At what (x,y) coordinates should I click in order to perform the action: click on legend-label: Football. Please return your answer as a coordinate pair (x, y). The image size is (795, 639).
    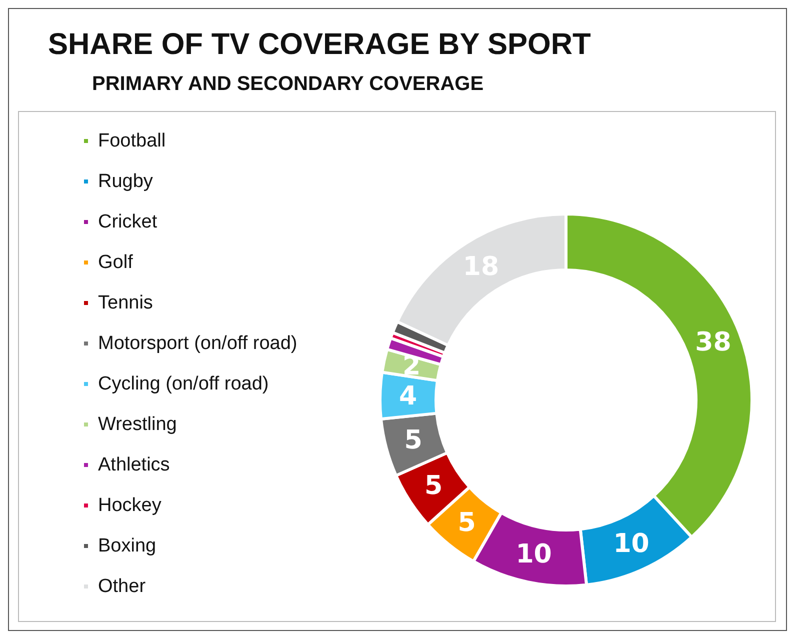
    Looking at the image, I should click on (132, 141).